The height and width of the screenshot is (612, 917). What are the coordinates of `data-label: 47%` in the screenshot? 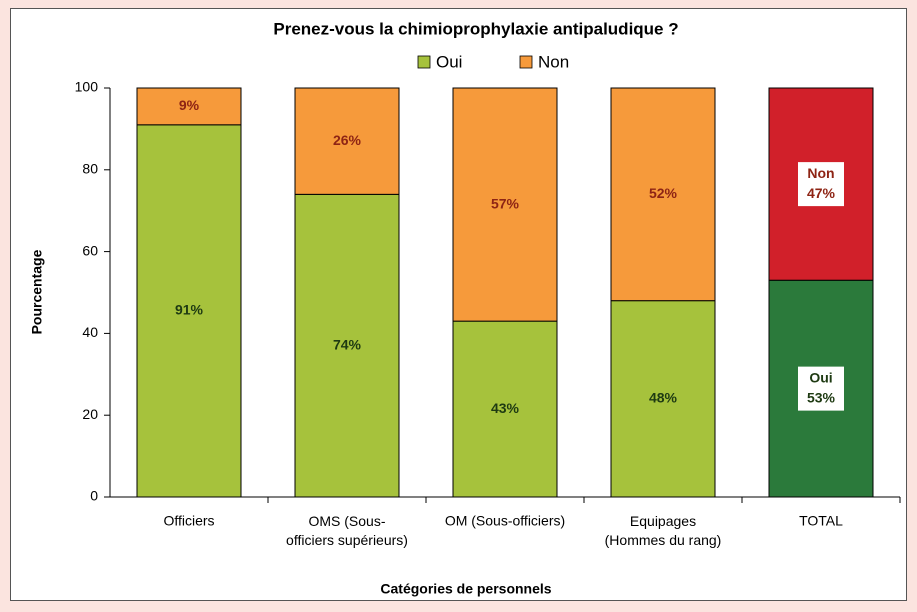 It's located at (821, 193).